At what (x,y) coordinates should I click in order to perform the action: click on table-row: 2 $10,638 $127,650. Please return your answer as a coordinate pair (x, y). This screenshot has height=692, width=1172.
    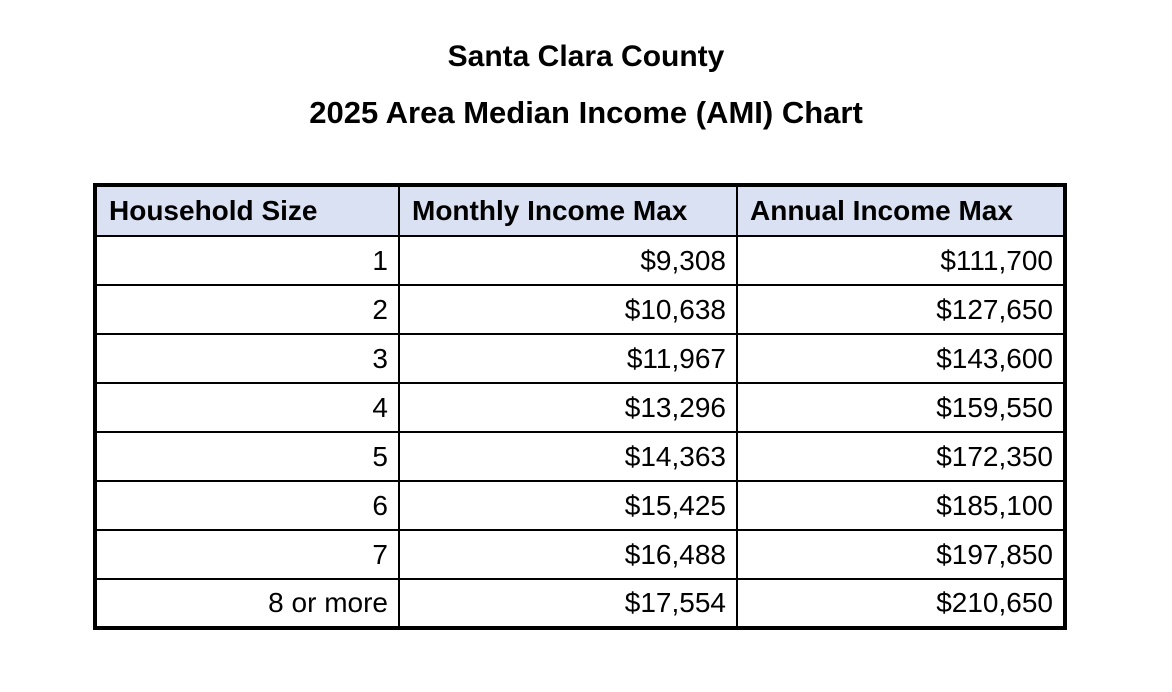
    Looking at the image, I should click on (580, 309).